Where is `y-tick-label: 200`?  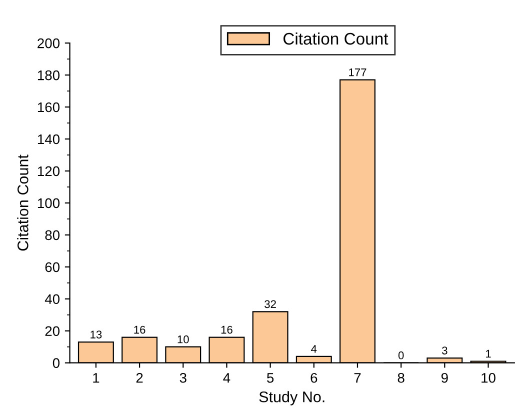 y-tick-label: 200 is located at coordinates (49, 43).